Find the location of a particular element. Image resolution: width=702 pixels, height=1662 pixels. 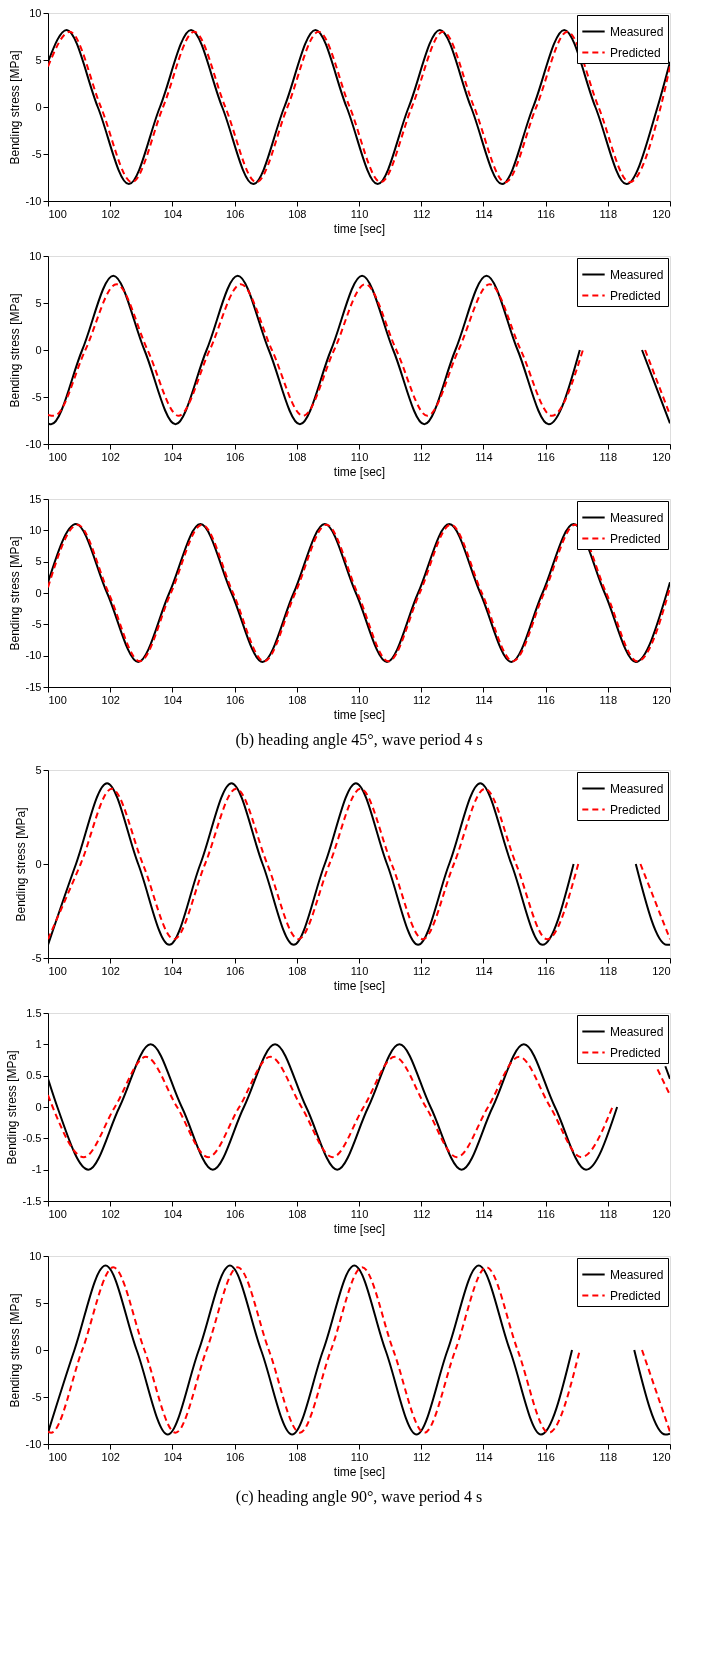

text: (b) heading angle 45°, wave period 4 s is located at coordinates (359, 740).